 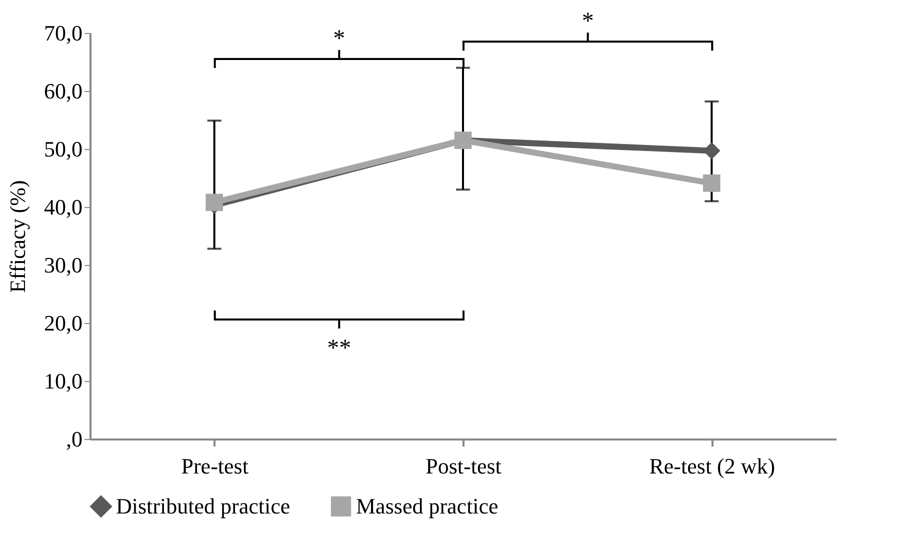 What do you see at coordinates (74, 439) in the screenshot?
I see `y-tick-label: ,0` at bounding box center [74, 439].